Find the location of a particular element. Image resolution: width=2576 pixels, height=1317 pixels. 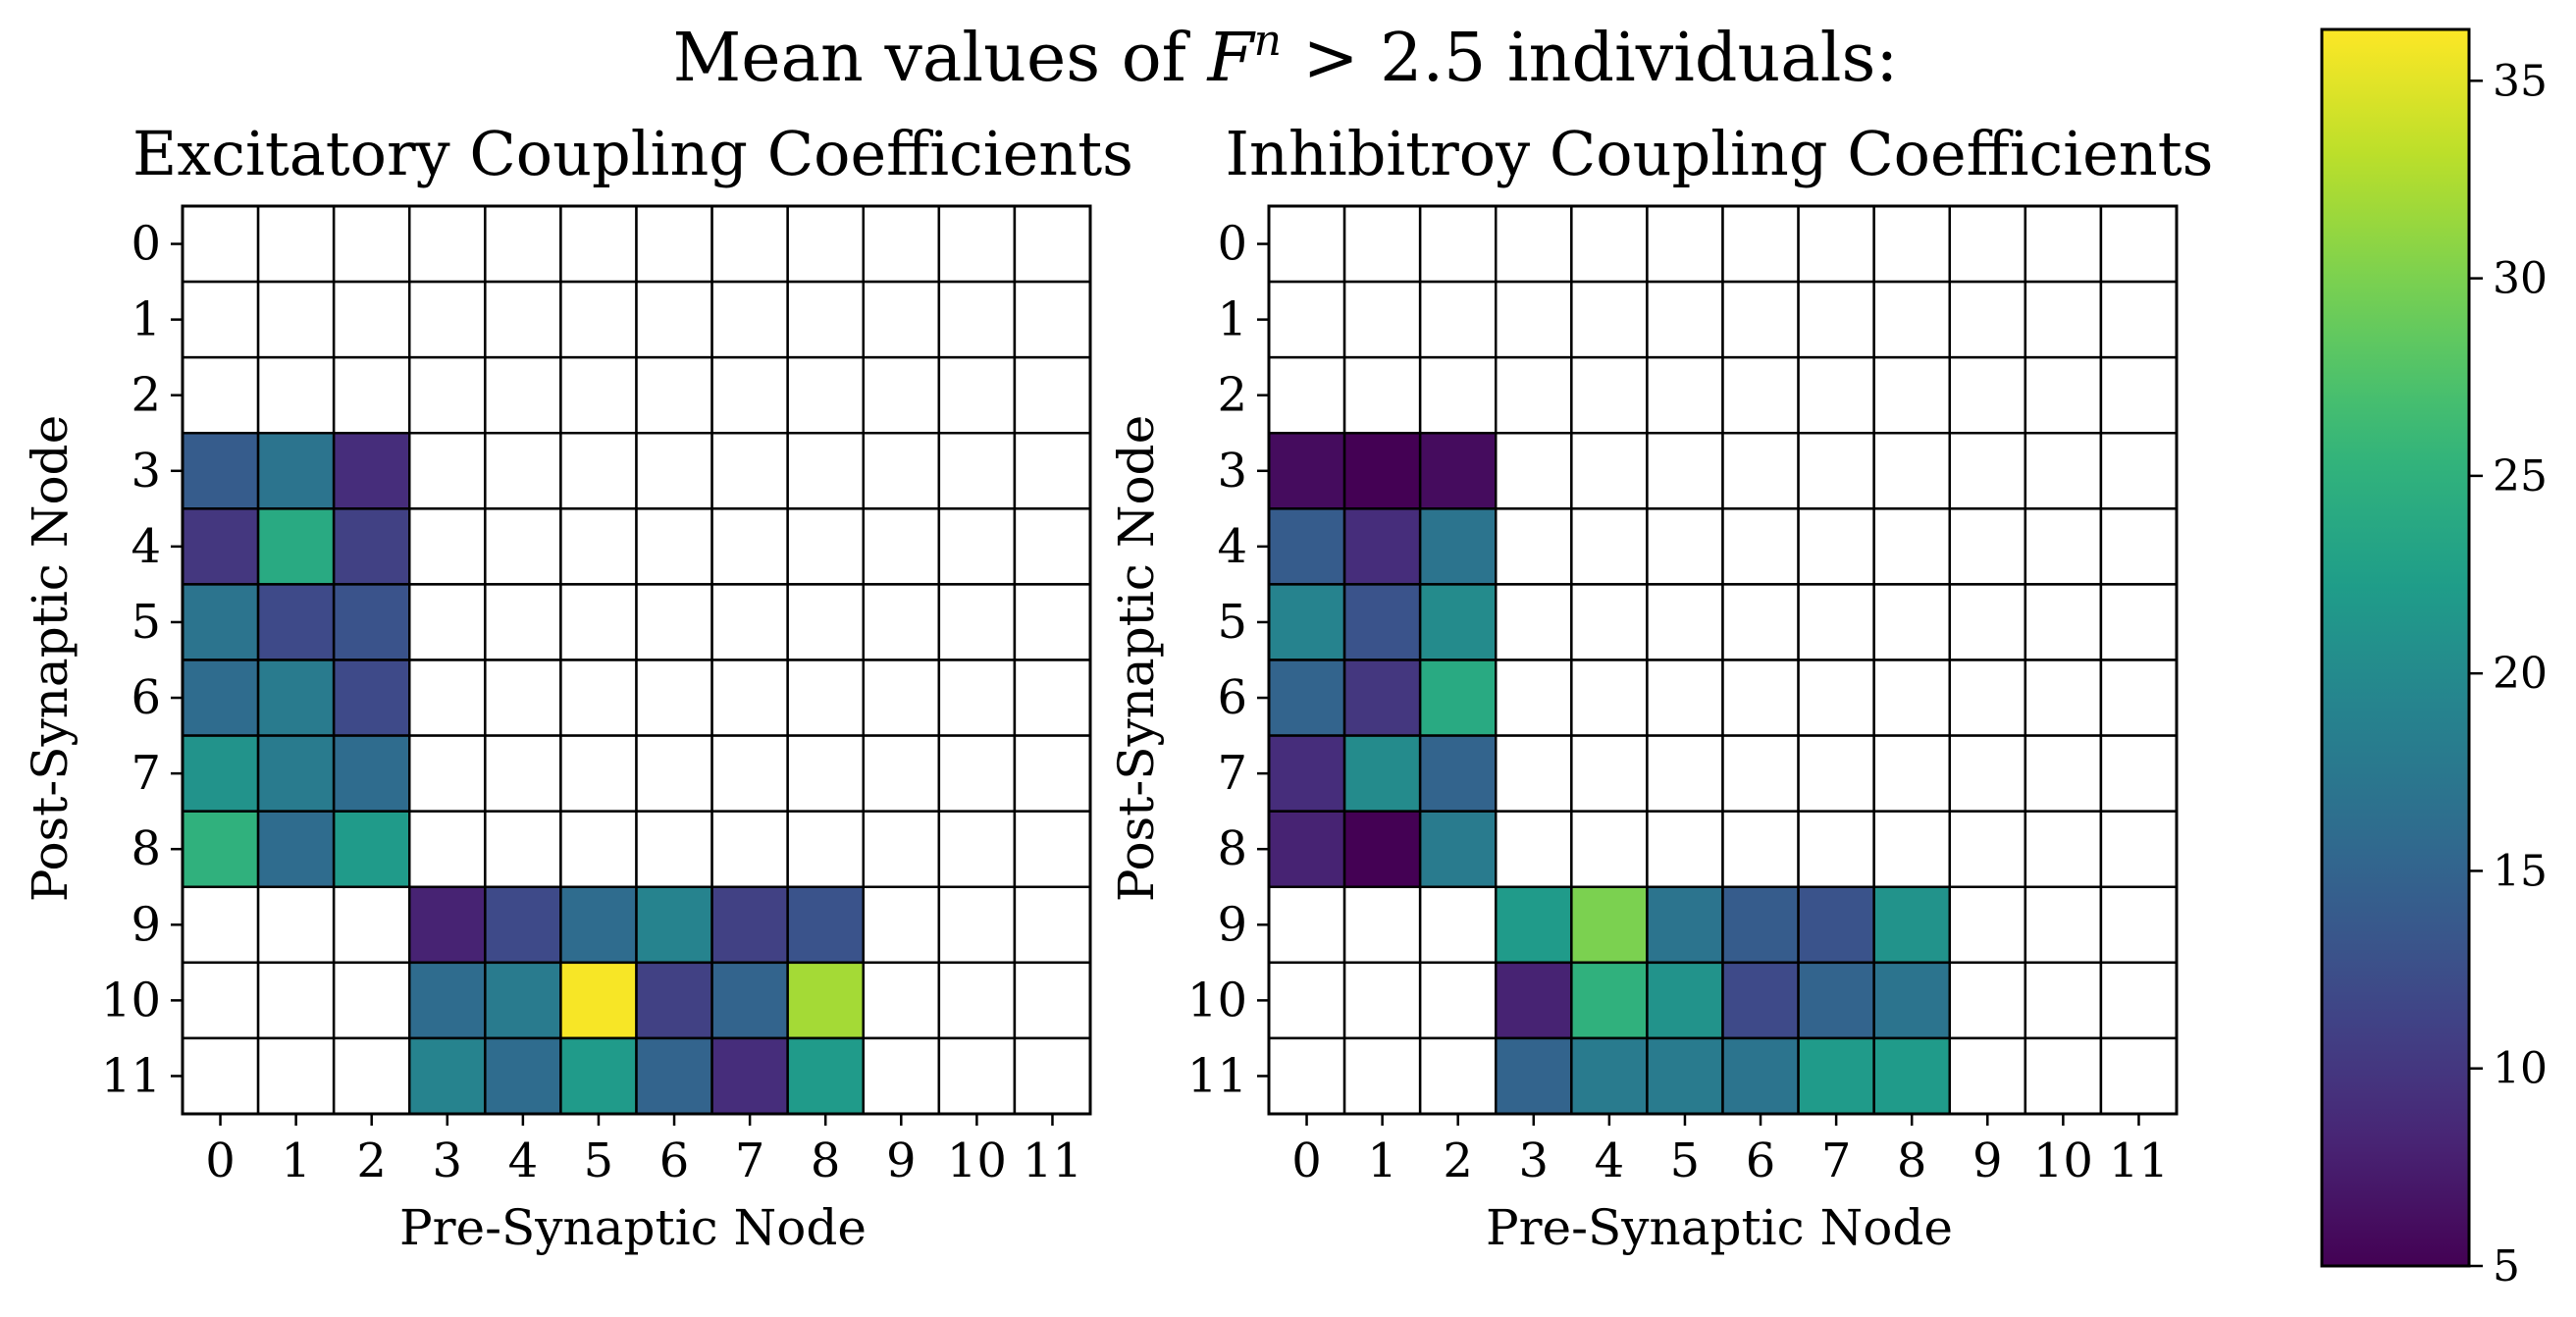

inhibitory-y-tick-label-9: 9 is located at coordinates (1232, 924).